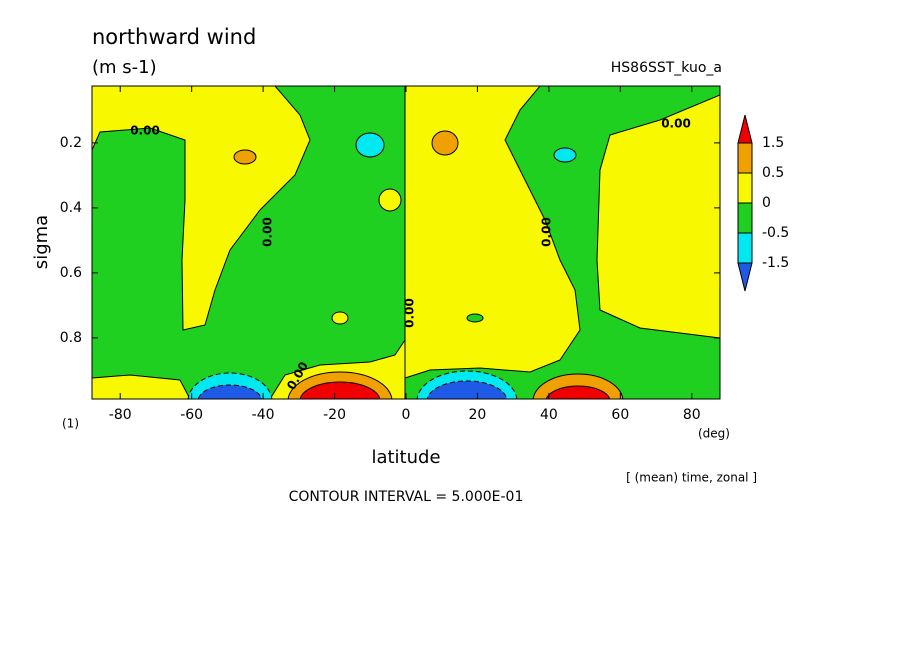 The width and height of the screenshot is (904, 654). I want to click on x-tick-label: -80, so click(120, 415).